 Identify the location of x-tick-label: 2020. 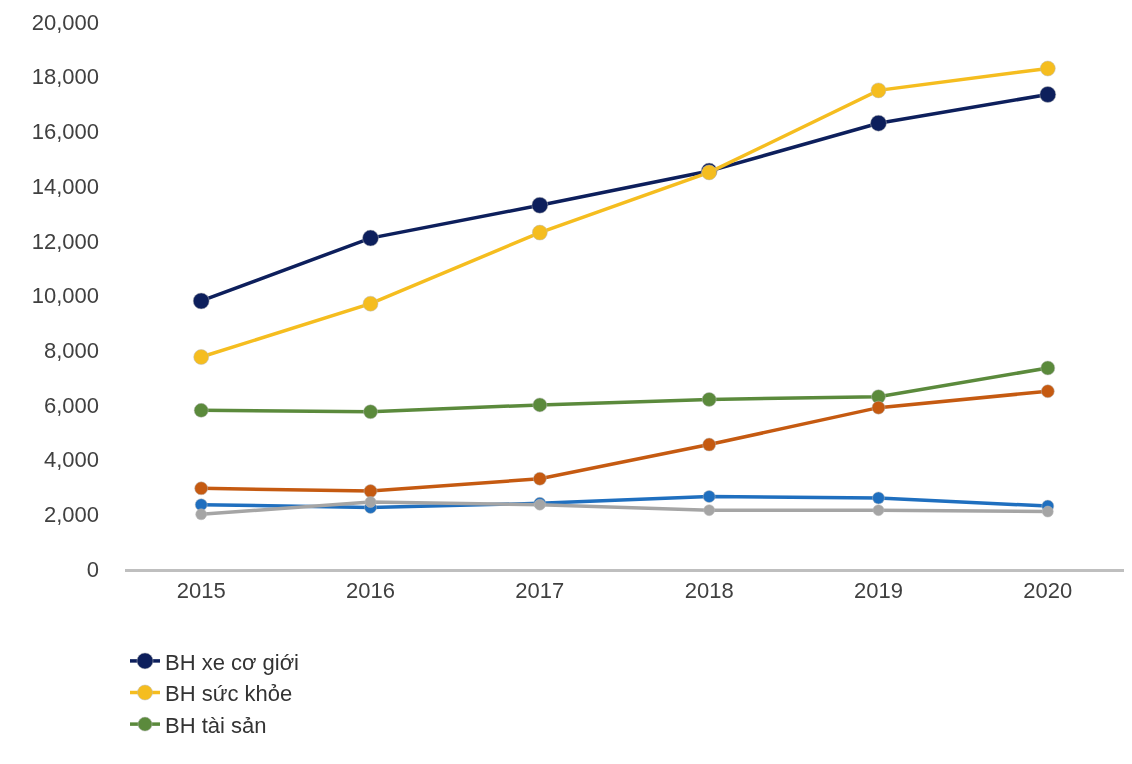
(1048, 591).